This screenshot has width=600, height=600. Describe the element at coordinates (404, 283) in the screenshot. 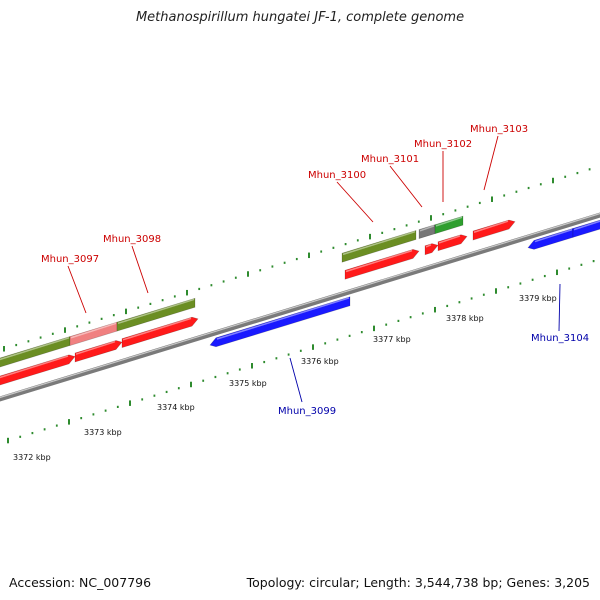

I see `gene-row-reverse` at that location.